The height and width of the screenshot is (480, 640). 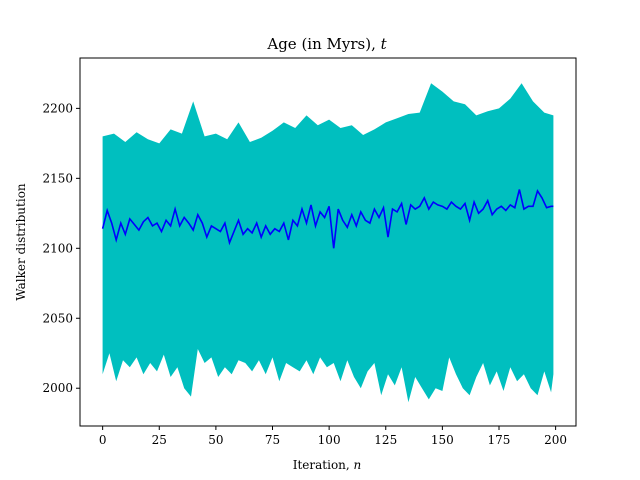 I want to click on x-tick-label: 25, so click(x=159, y=440).